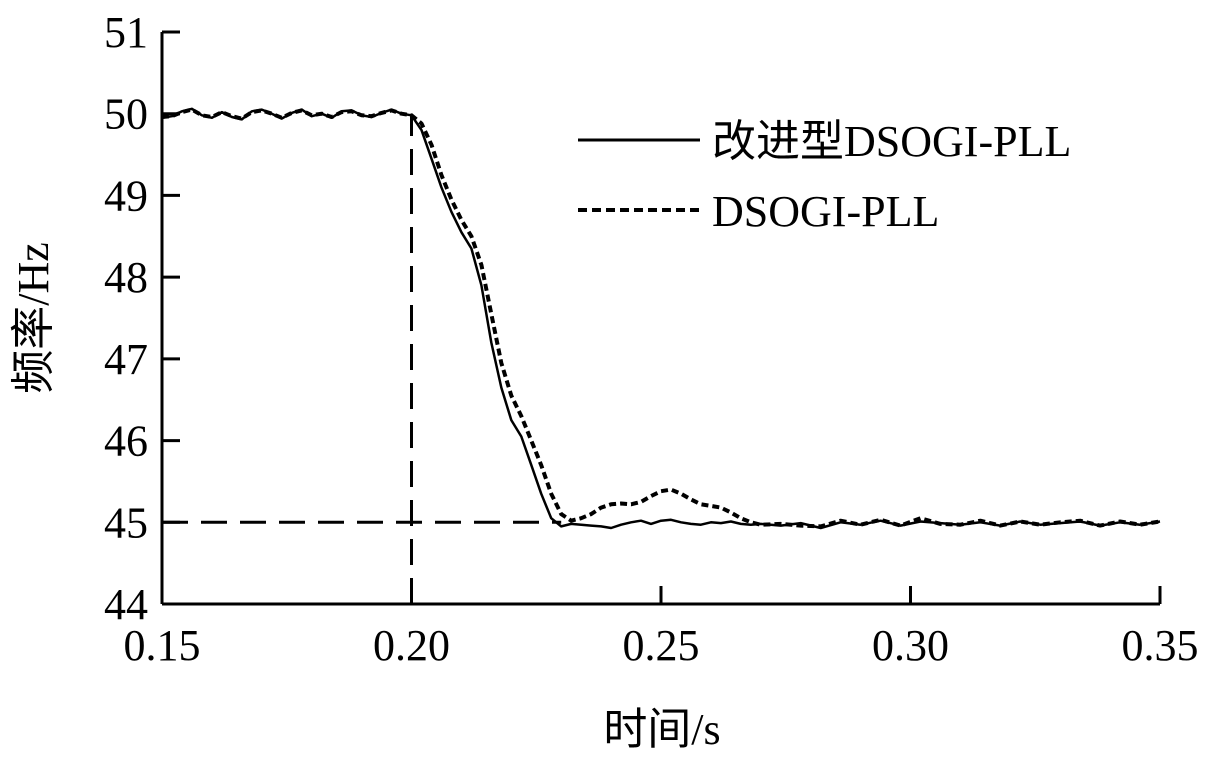 Image resolution: width=1207 pixels, height=764 pixels. Describe the element at coordinates (126, 604) in the screenshot. I see `y-tick-label: 44` at that location.